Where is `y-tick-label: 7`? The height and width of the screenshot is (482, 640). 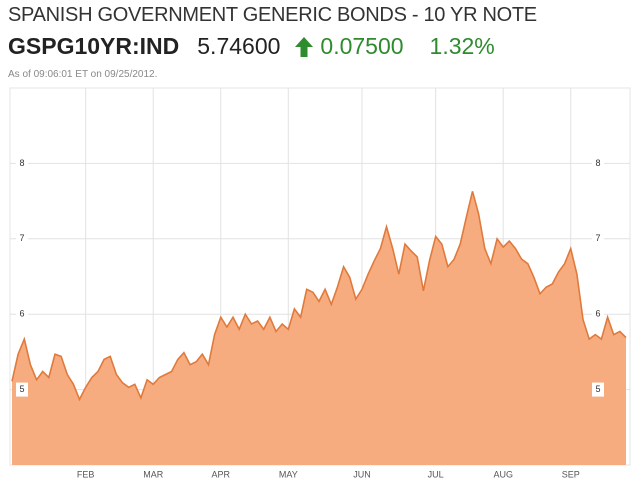
y-tick-label: 7 is located at coordinates (21, 238).